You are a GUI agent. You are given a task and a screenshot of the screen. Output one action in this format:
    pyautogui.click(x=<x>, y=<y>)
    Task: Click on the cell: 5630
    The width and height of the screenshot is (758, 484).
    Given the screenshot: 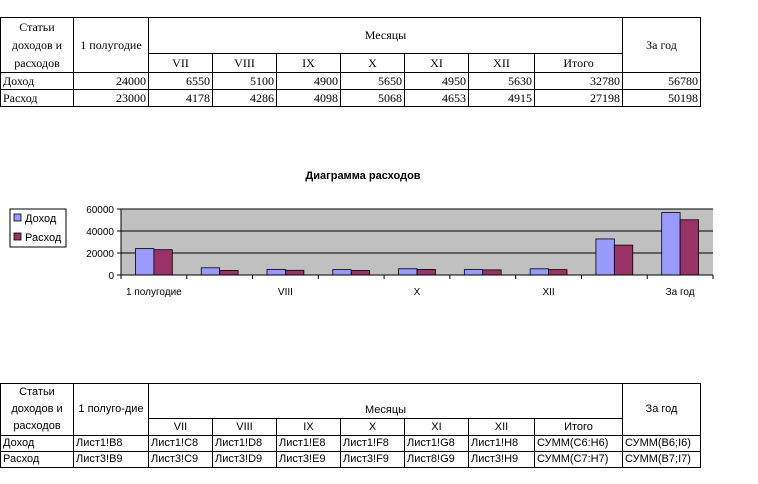 What is the action you would take?
    pyautogui.click(x=501, y=81)
    